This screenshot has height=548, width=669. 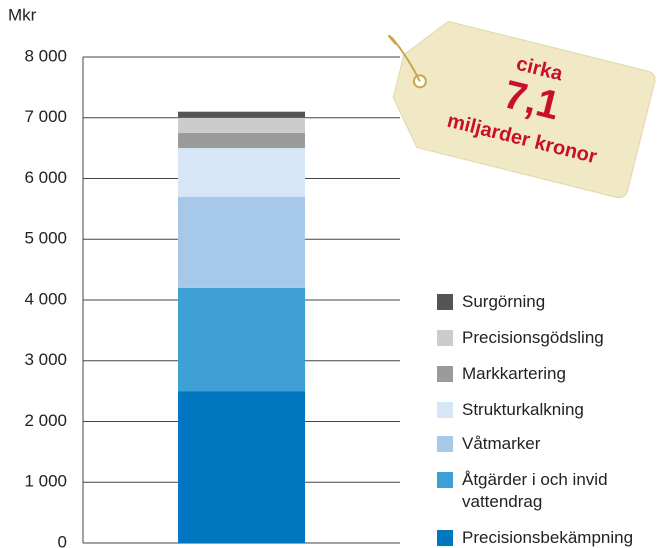 What do you see at coordinates (501, 443) in the screenshot?
I see `legend-label: Våtmarker` at bounding box center [501, 443].